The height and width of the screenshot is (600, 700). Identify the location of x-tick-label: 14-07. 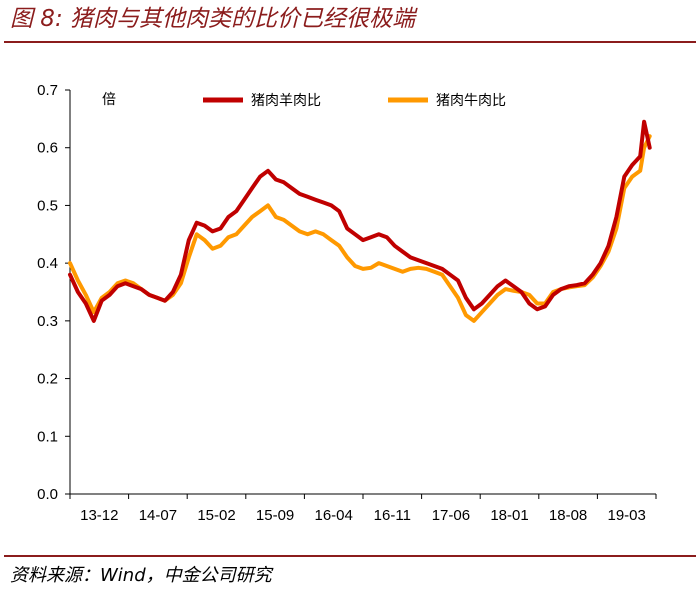
(158, 515).